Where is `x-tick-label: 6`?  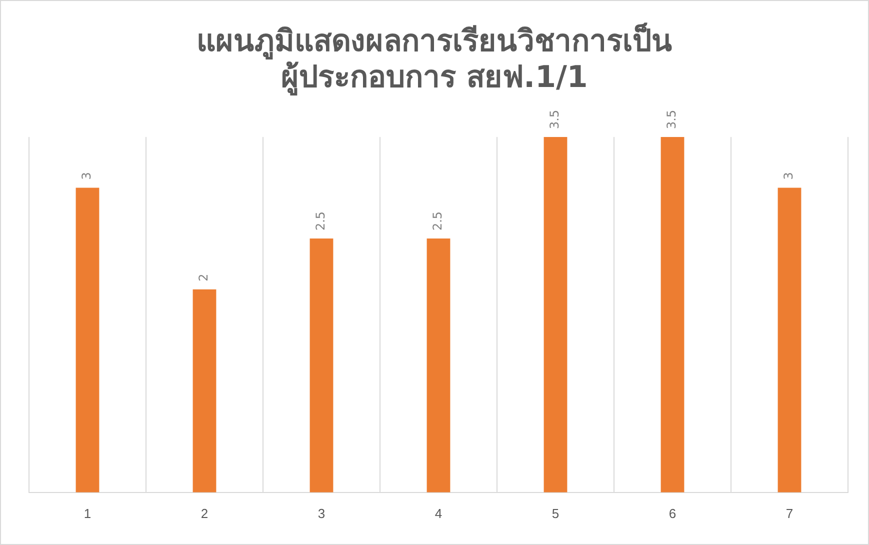
x-tick-label: 6 is located at coordinates (672, 513).